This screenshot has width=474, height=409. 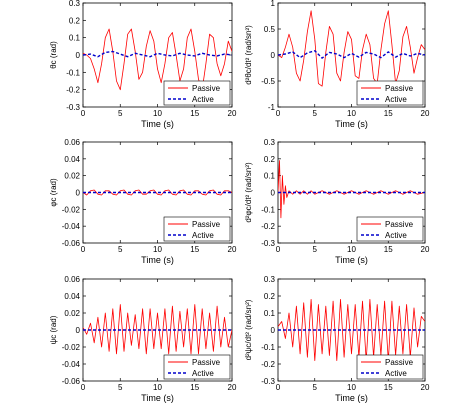 What do you see at coordinates (248, 55) in the screenshot?
I see `y-axis-label: d²θc/dt² (rad/sn²)` at bounding box center [248, 55].